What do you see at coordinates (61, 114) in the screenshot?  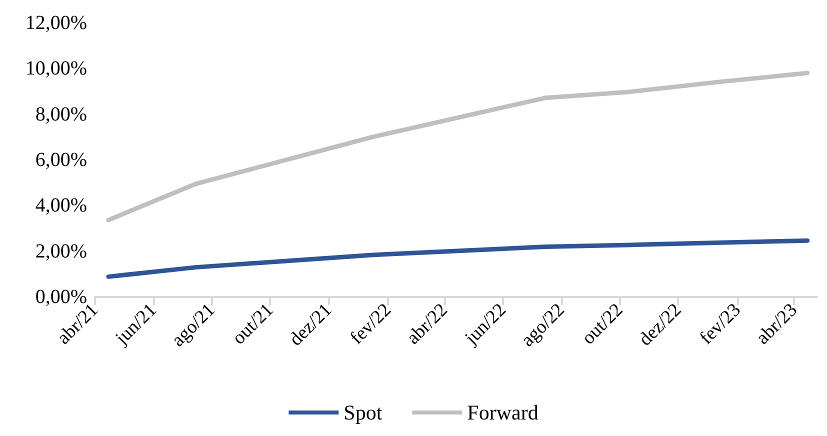 I see `y-tick-label: 8,00%` at bounding box center [61, 114].